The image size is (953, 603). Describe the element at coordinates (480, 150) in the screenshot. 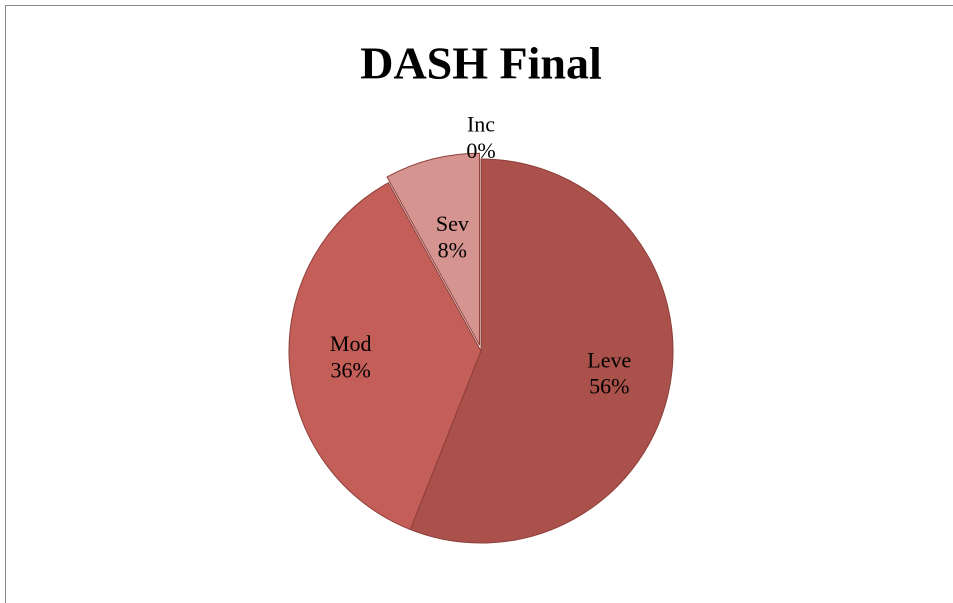

I see `value-label: 0%` at that location.